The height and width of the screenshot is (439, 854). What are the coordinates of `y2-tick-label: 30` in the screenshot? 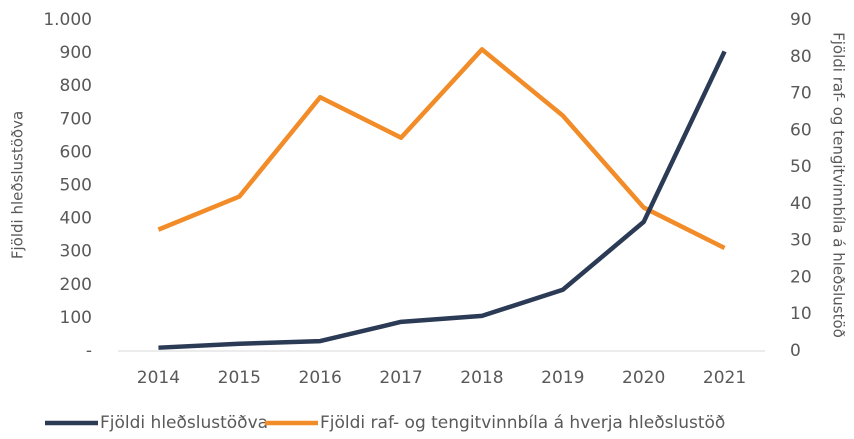 It's located at (801, 241).